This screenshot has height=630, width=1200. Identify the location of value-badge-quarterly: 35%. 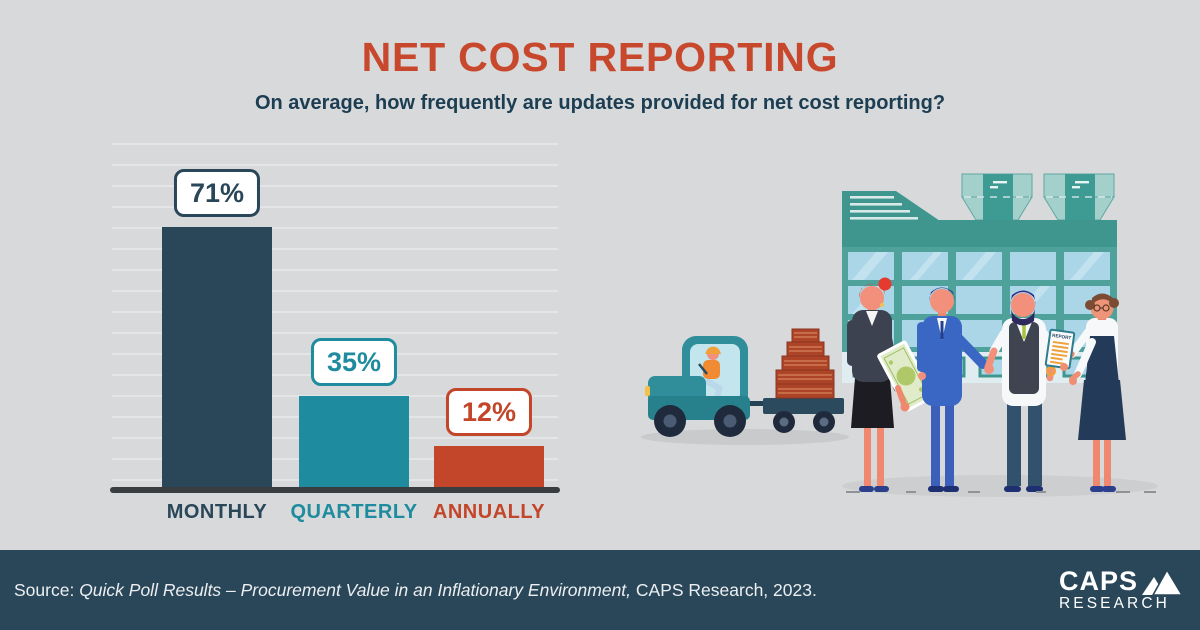
(354, 362).